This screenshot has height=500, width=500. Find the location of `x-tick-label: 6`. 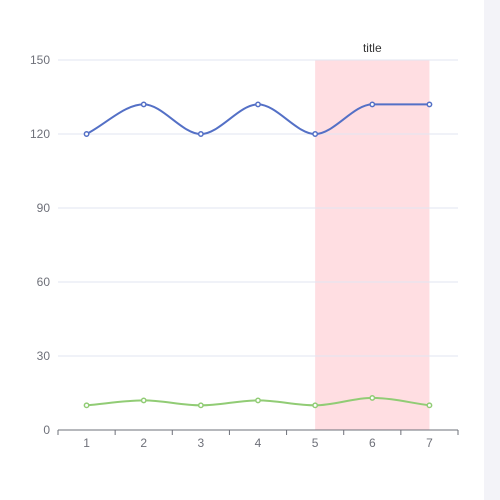

x-tick-label: 6 is located at coordinates (372, 443).